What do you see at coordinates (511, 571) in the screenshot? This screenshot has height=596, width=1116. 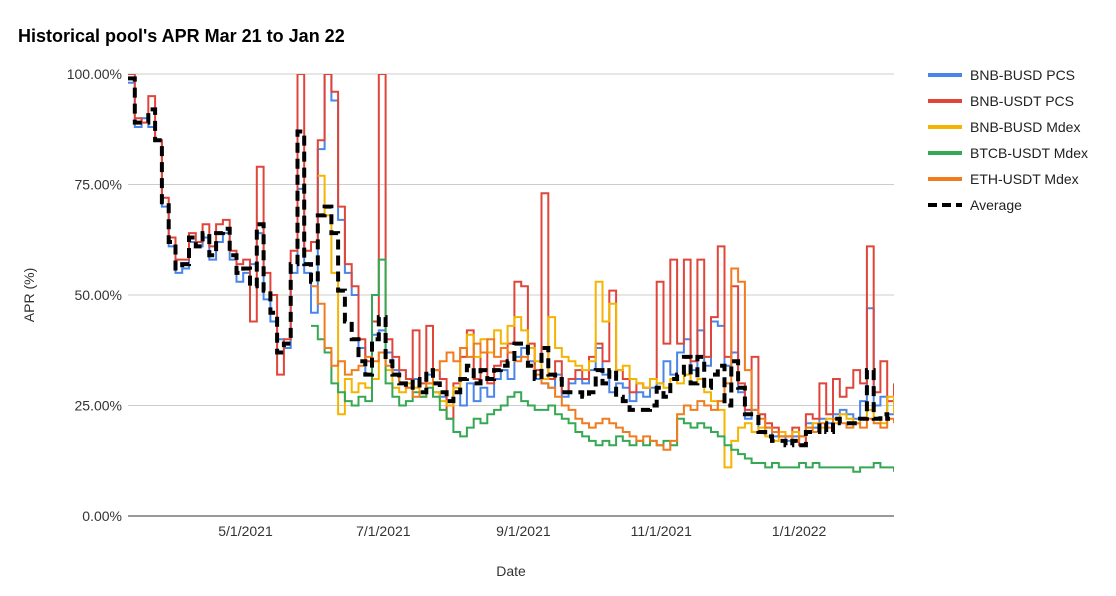 I see `x-axis-title: Date` at bounding box center [511, 571].